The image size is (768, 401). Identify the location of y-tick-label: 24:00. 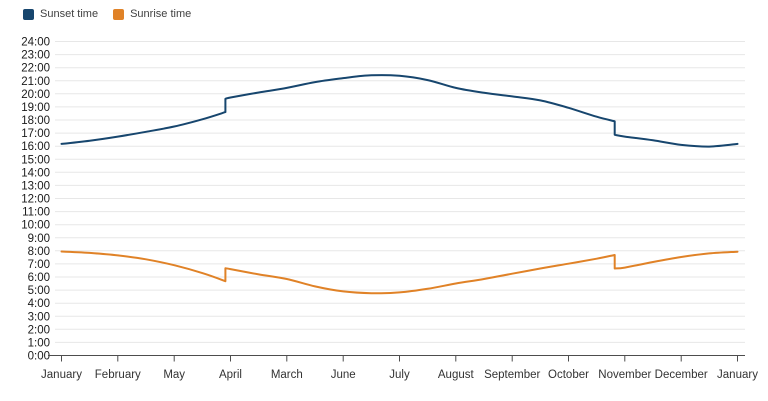
(35, 43).